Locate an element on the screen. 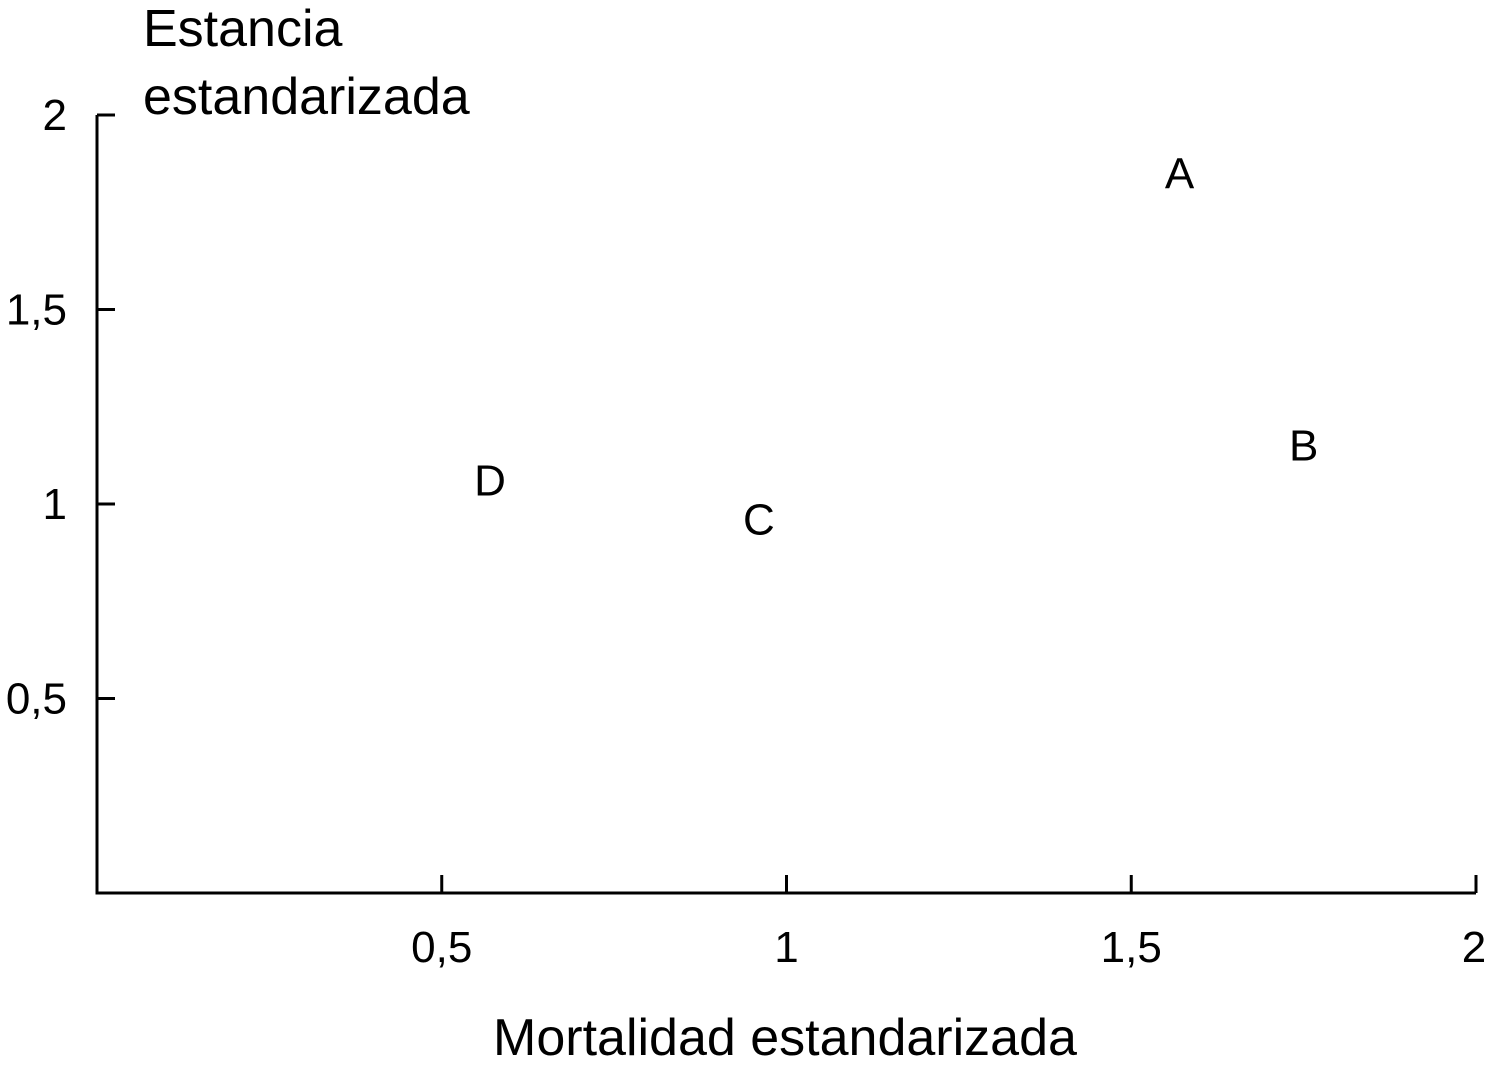 The width and height of the screenshot is (1491, 1067). x-tick-label: 1 is located at coordinates (786, 947).